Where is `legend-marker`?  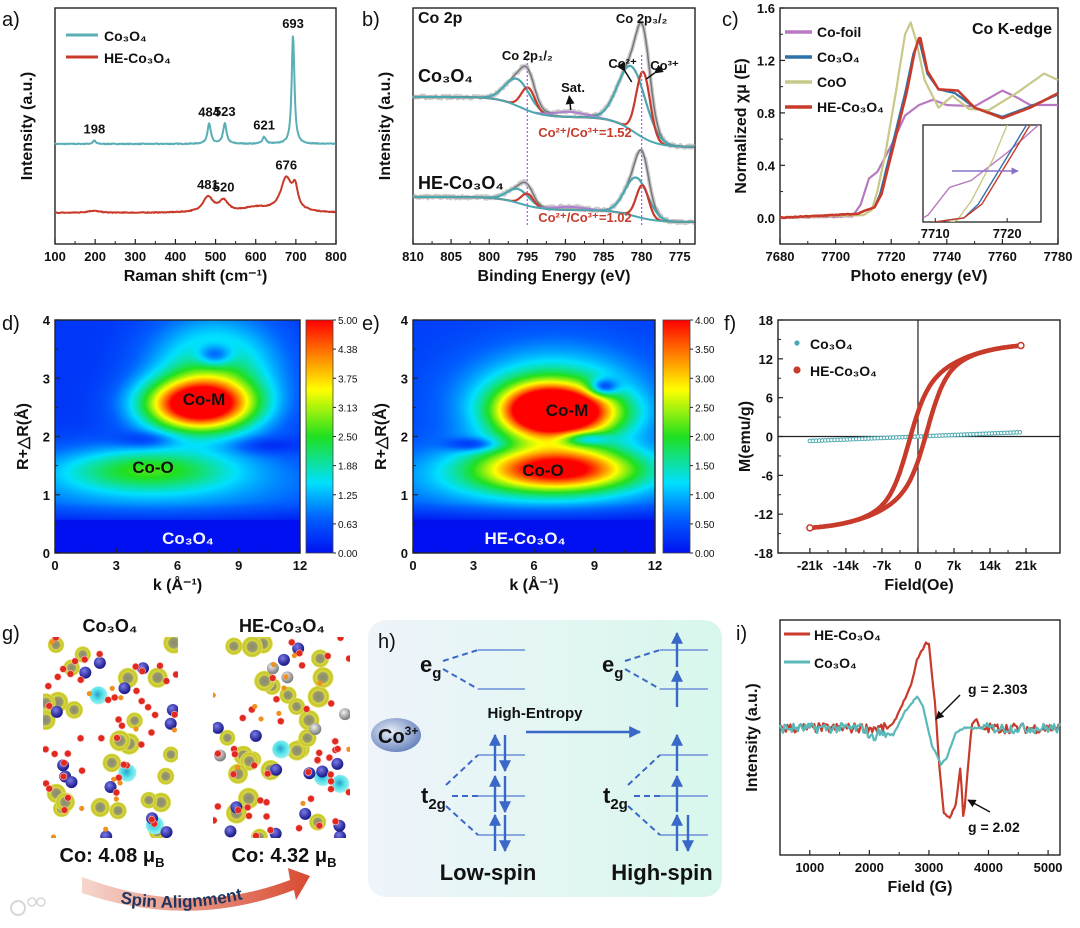 legend-marker is located at coordinates (797, 370).